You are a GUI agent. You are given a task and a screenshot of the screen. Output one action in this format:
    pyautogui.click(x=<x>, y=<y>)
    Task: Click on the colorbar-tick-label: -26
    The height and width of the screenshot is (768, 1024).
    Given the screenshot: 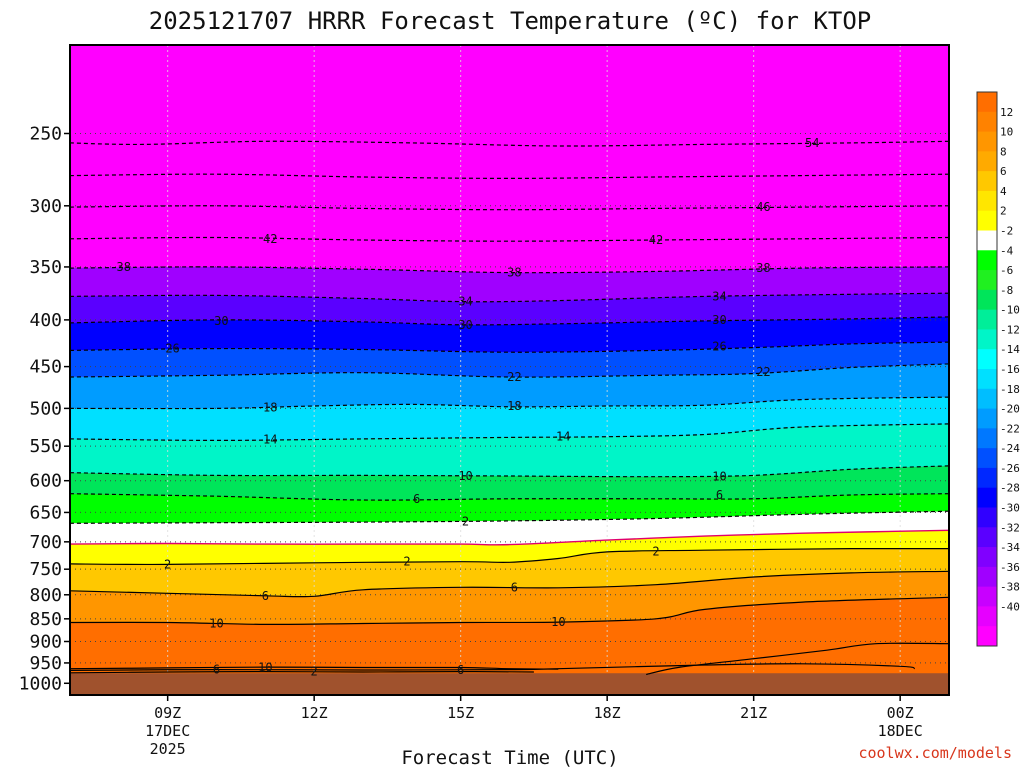 What is the action you would take?
    pyautogui.click(x=1010, y=468)
    